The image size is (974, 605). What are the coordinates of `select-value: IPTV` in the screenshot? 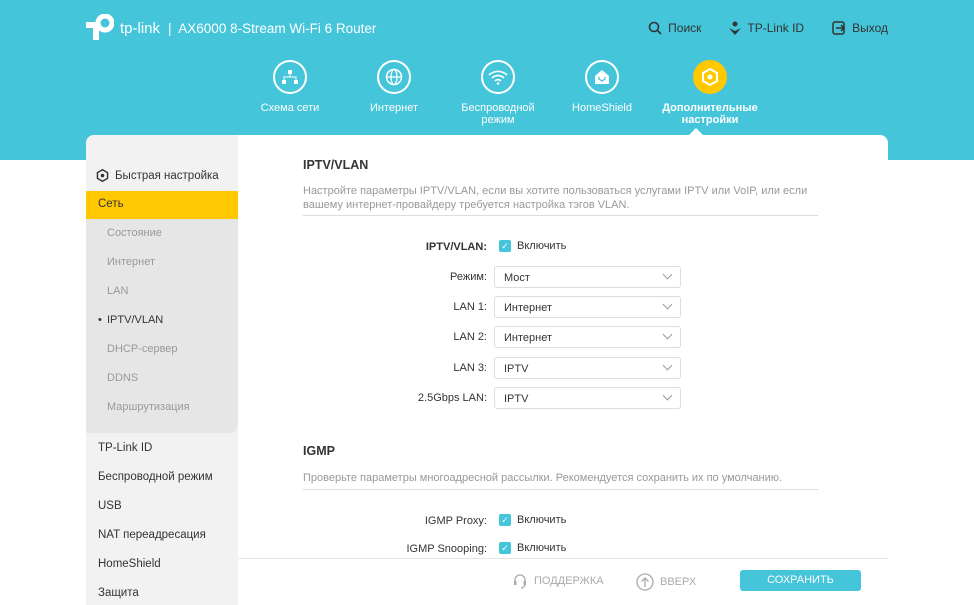 It's located at (516, 369).